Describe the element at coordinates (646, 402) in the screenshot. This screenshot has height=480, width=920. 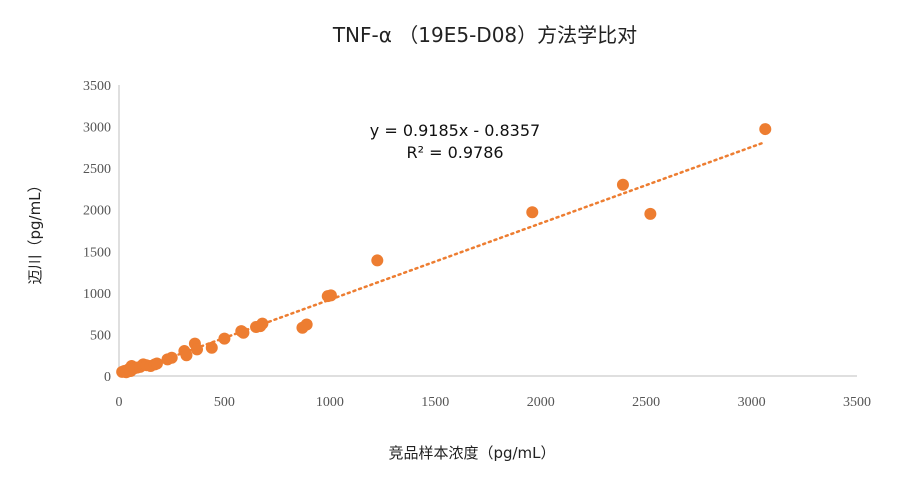
I see `x-tick-label: 2500` at that location.